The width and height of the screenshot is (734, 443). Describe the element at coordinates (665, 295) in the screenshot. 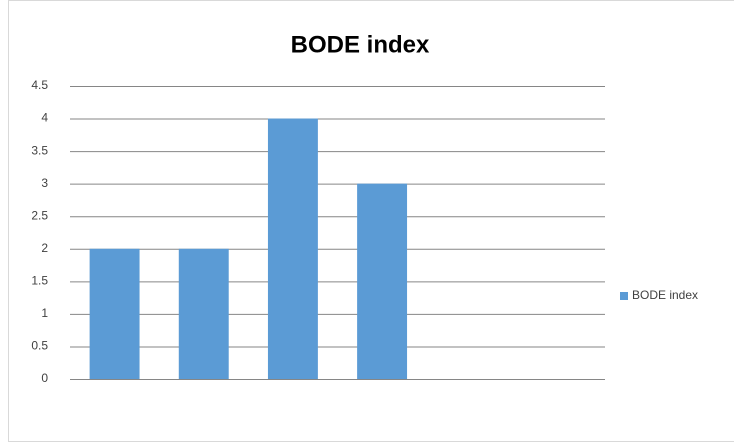

I see `legend-label: BODE index` at that location.